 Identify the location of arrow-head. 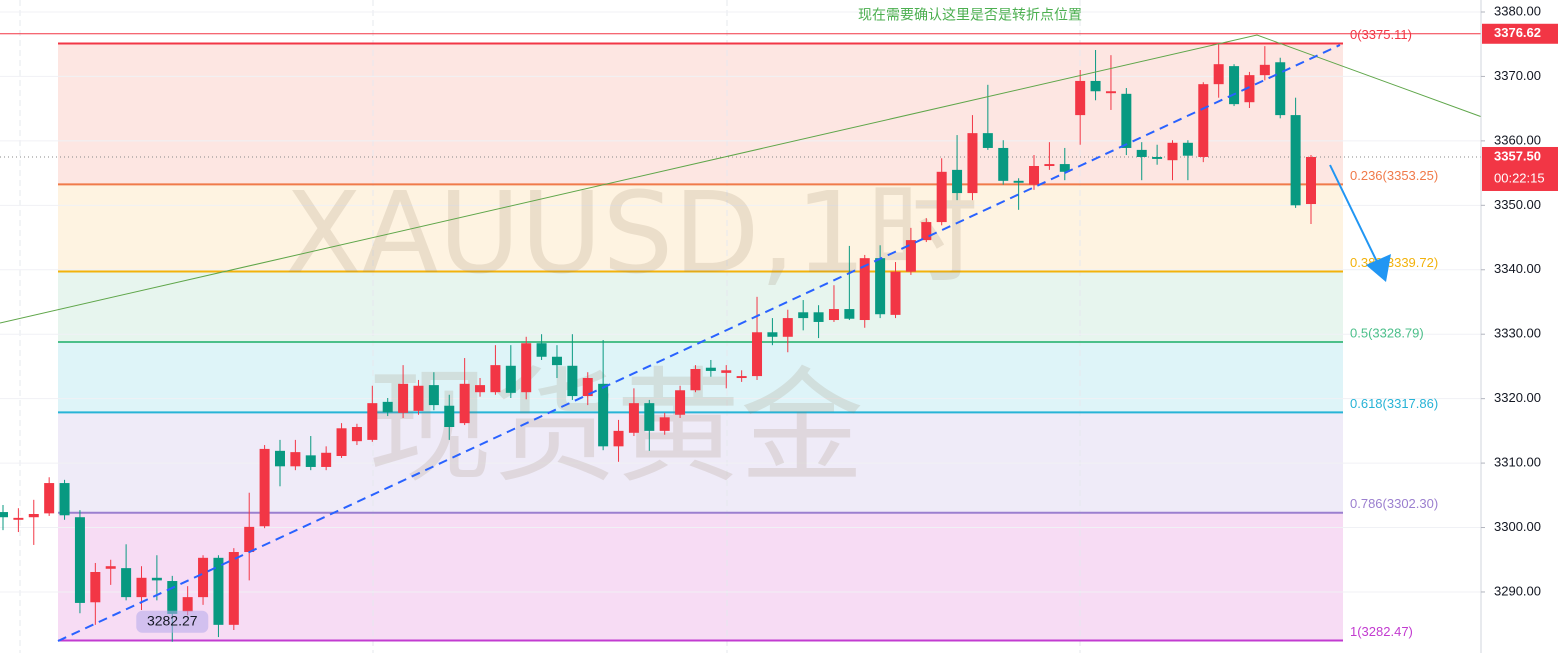
(1378, 268).